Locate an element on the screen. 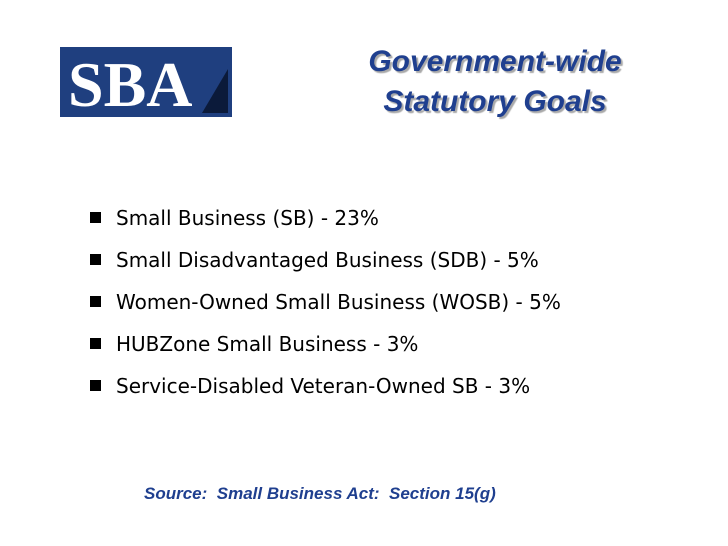 Image resolution: width=728 pixels, height=546 pixels. sba-logo-text: SBA is located at coordinates (130, 83).